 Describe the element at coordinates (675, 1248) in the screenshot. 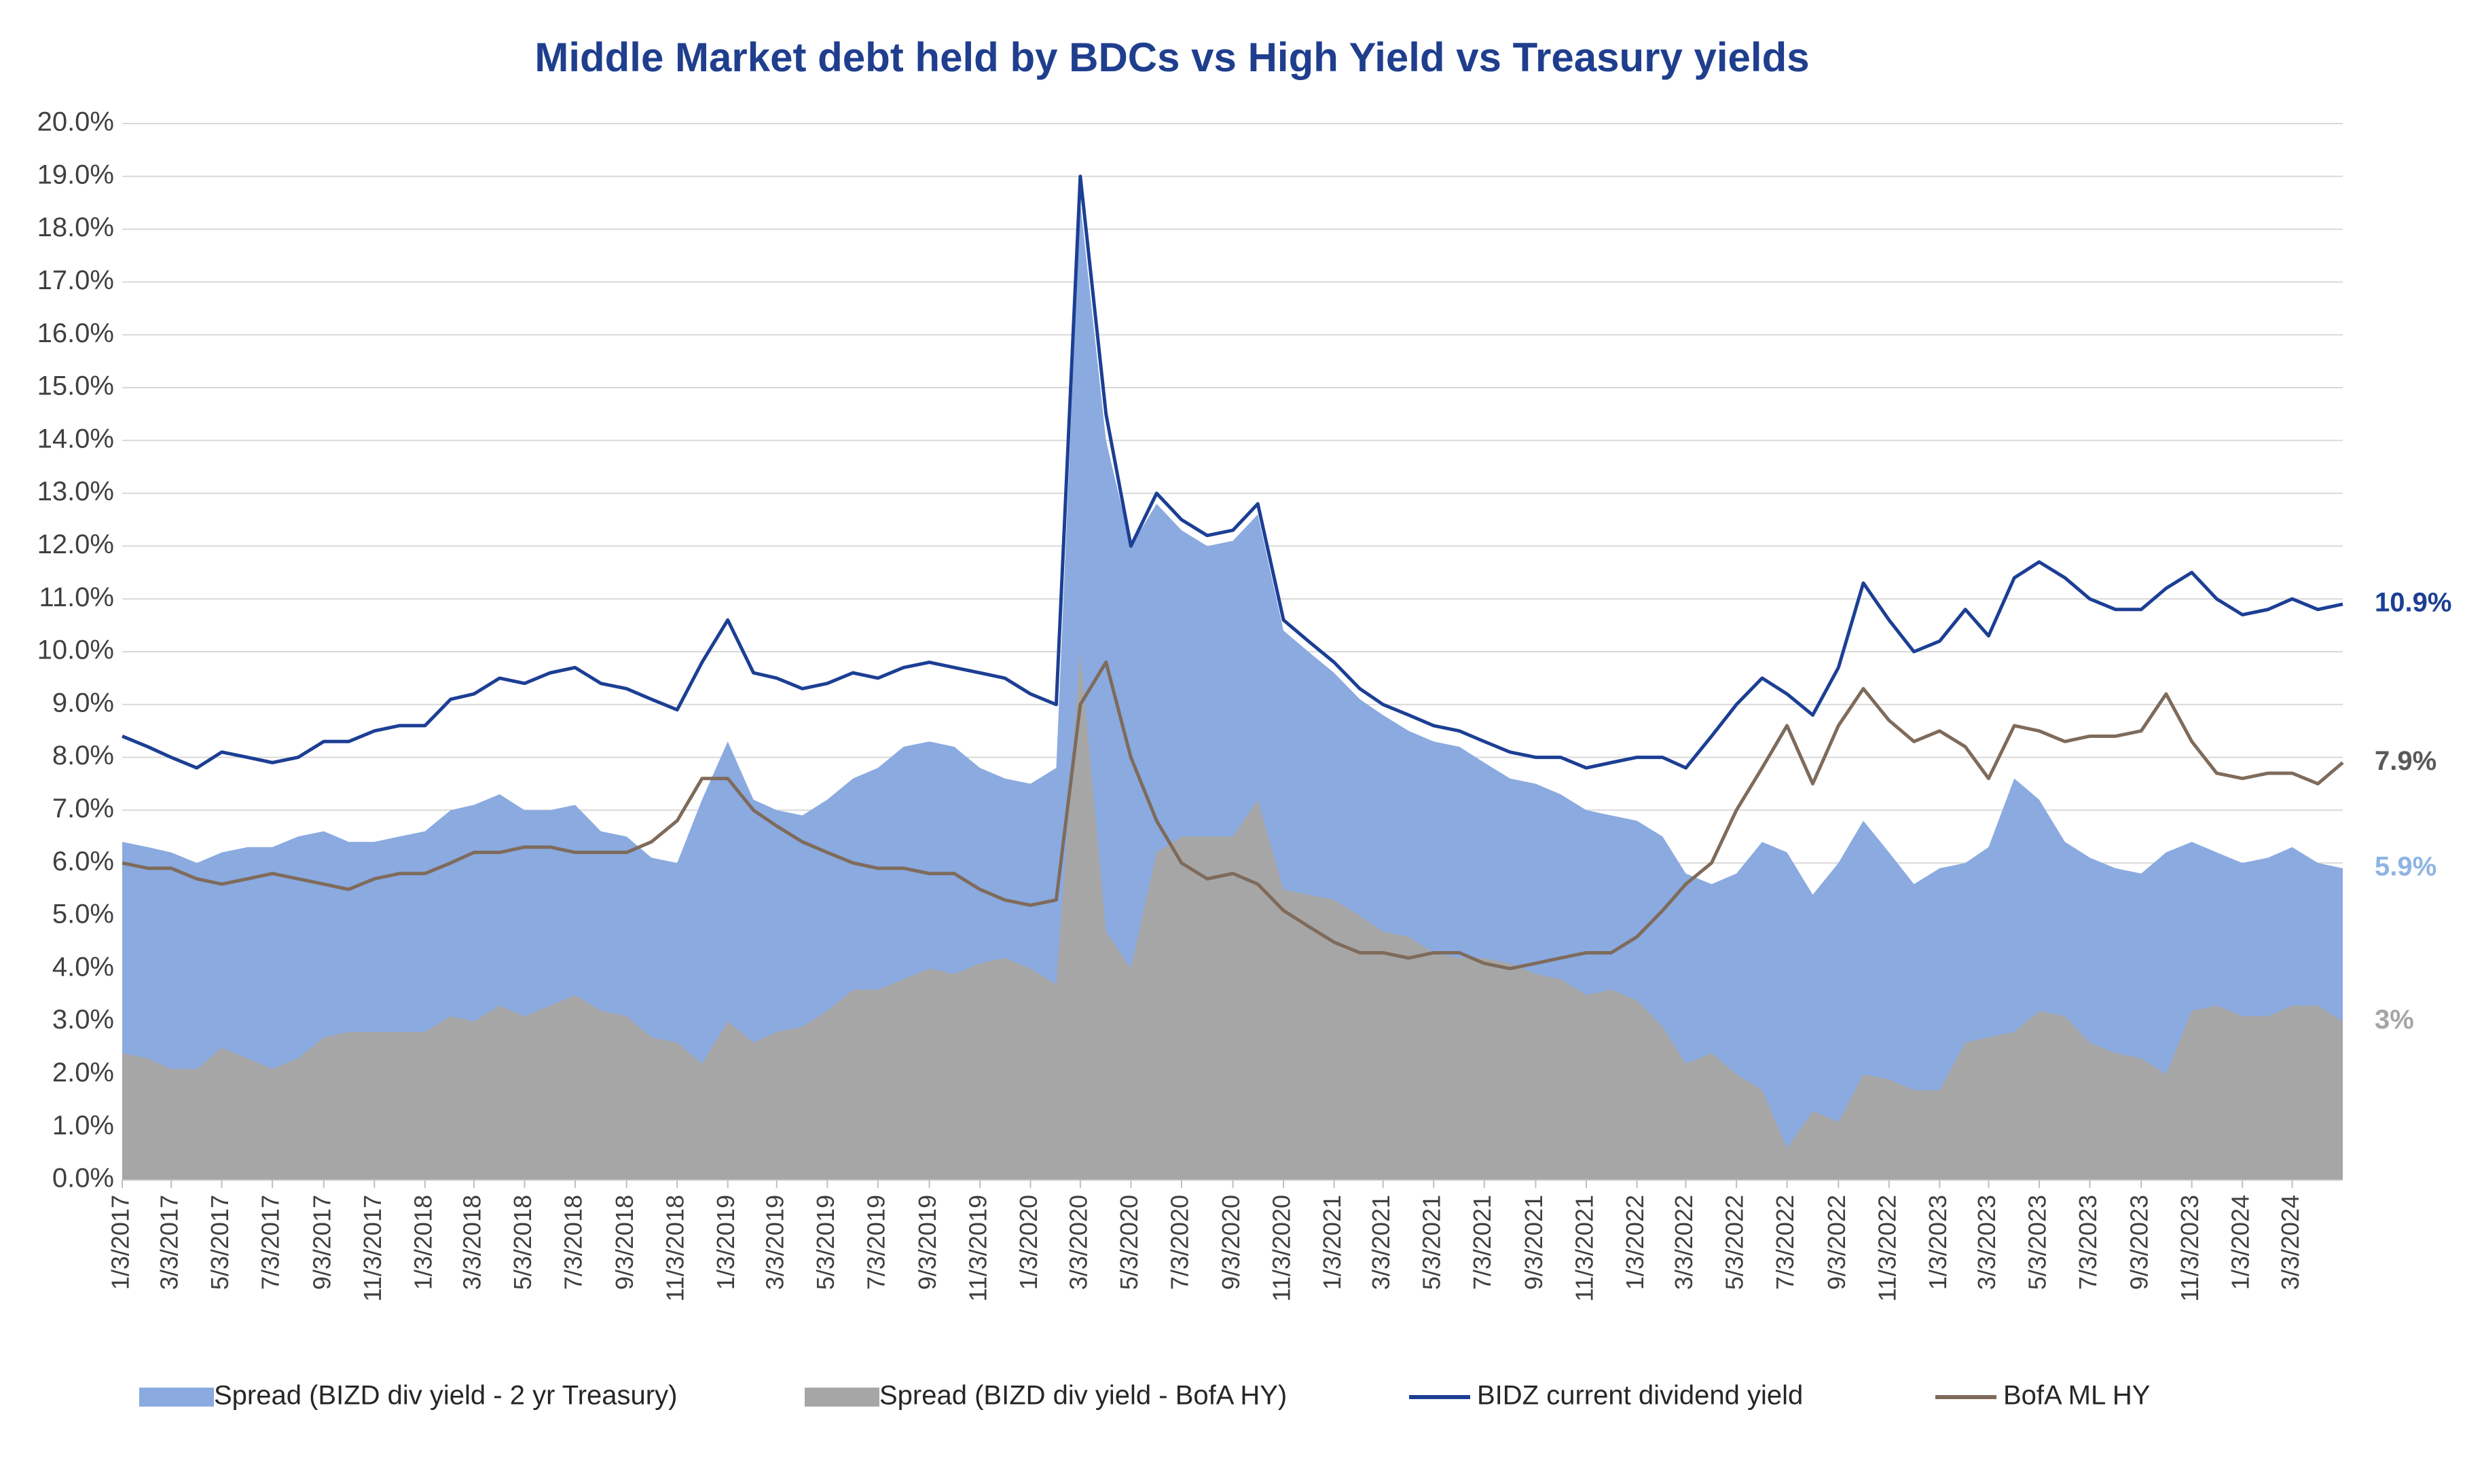

I see `x-tick-label: 11/3/2018` at that location.